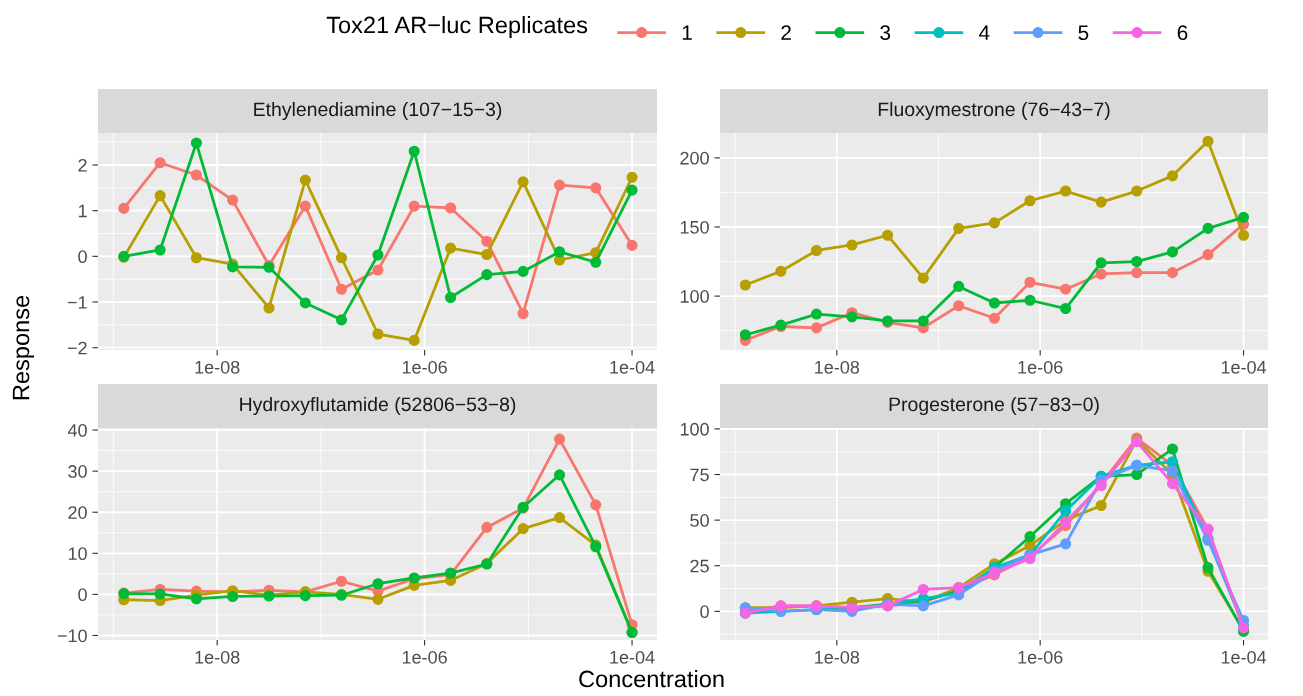 The height and width of the screenshot is (696, 1303). I want to click on legend-label: 6, so click(1182, 33).